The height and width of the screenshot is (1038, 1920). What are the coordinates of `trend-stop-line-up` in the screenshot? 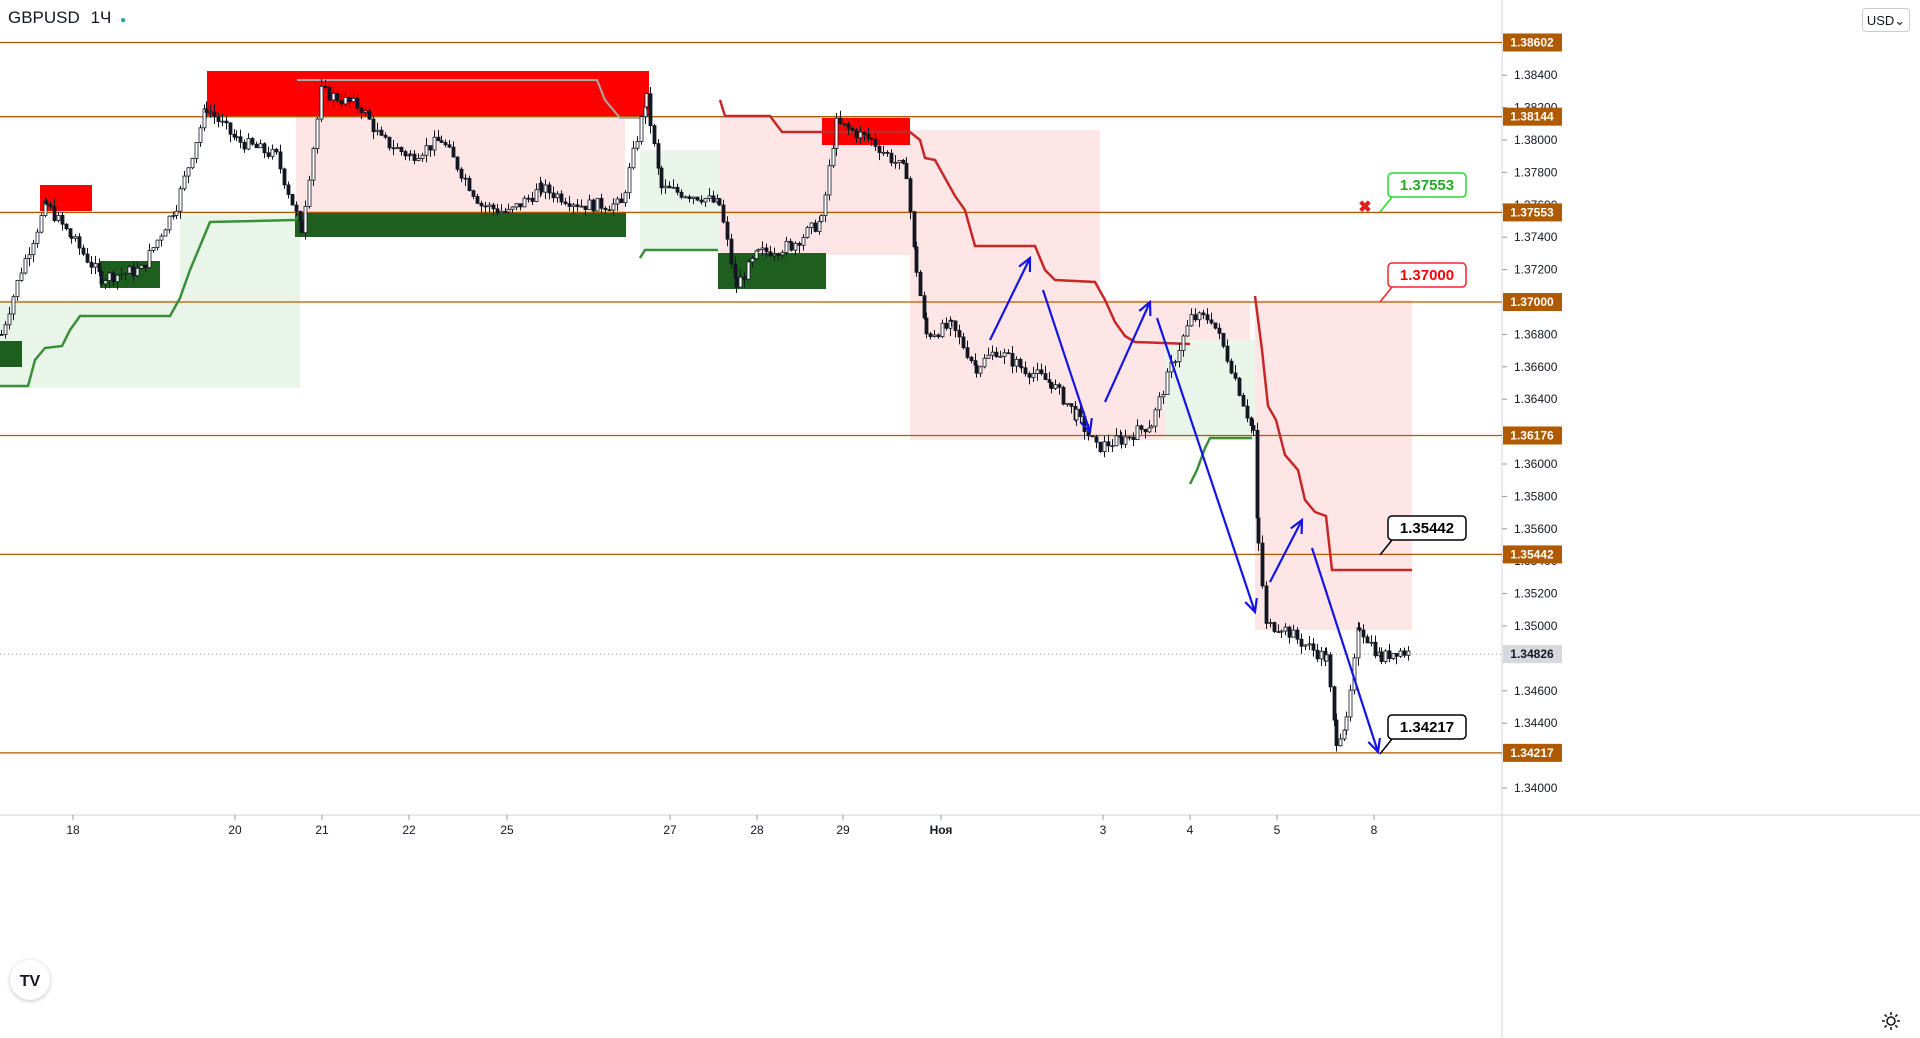 It's located at (678, 253).